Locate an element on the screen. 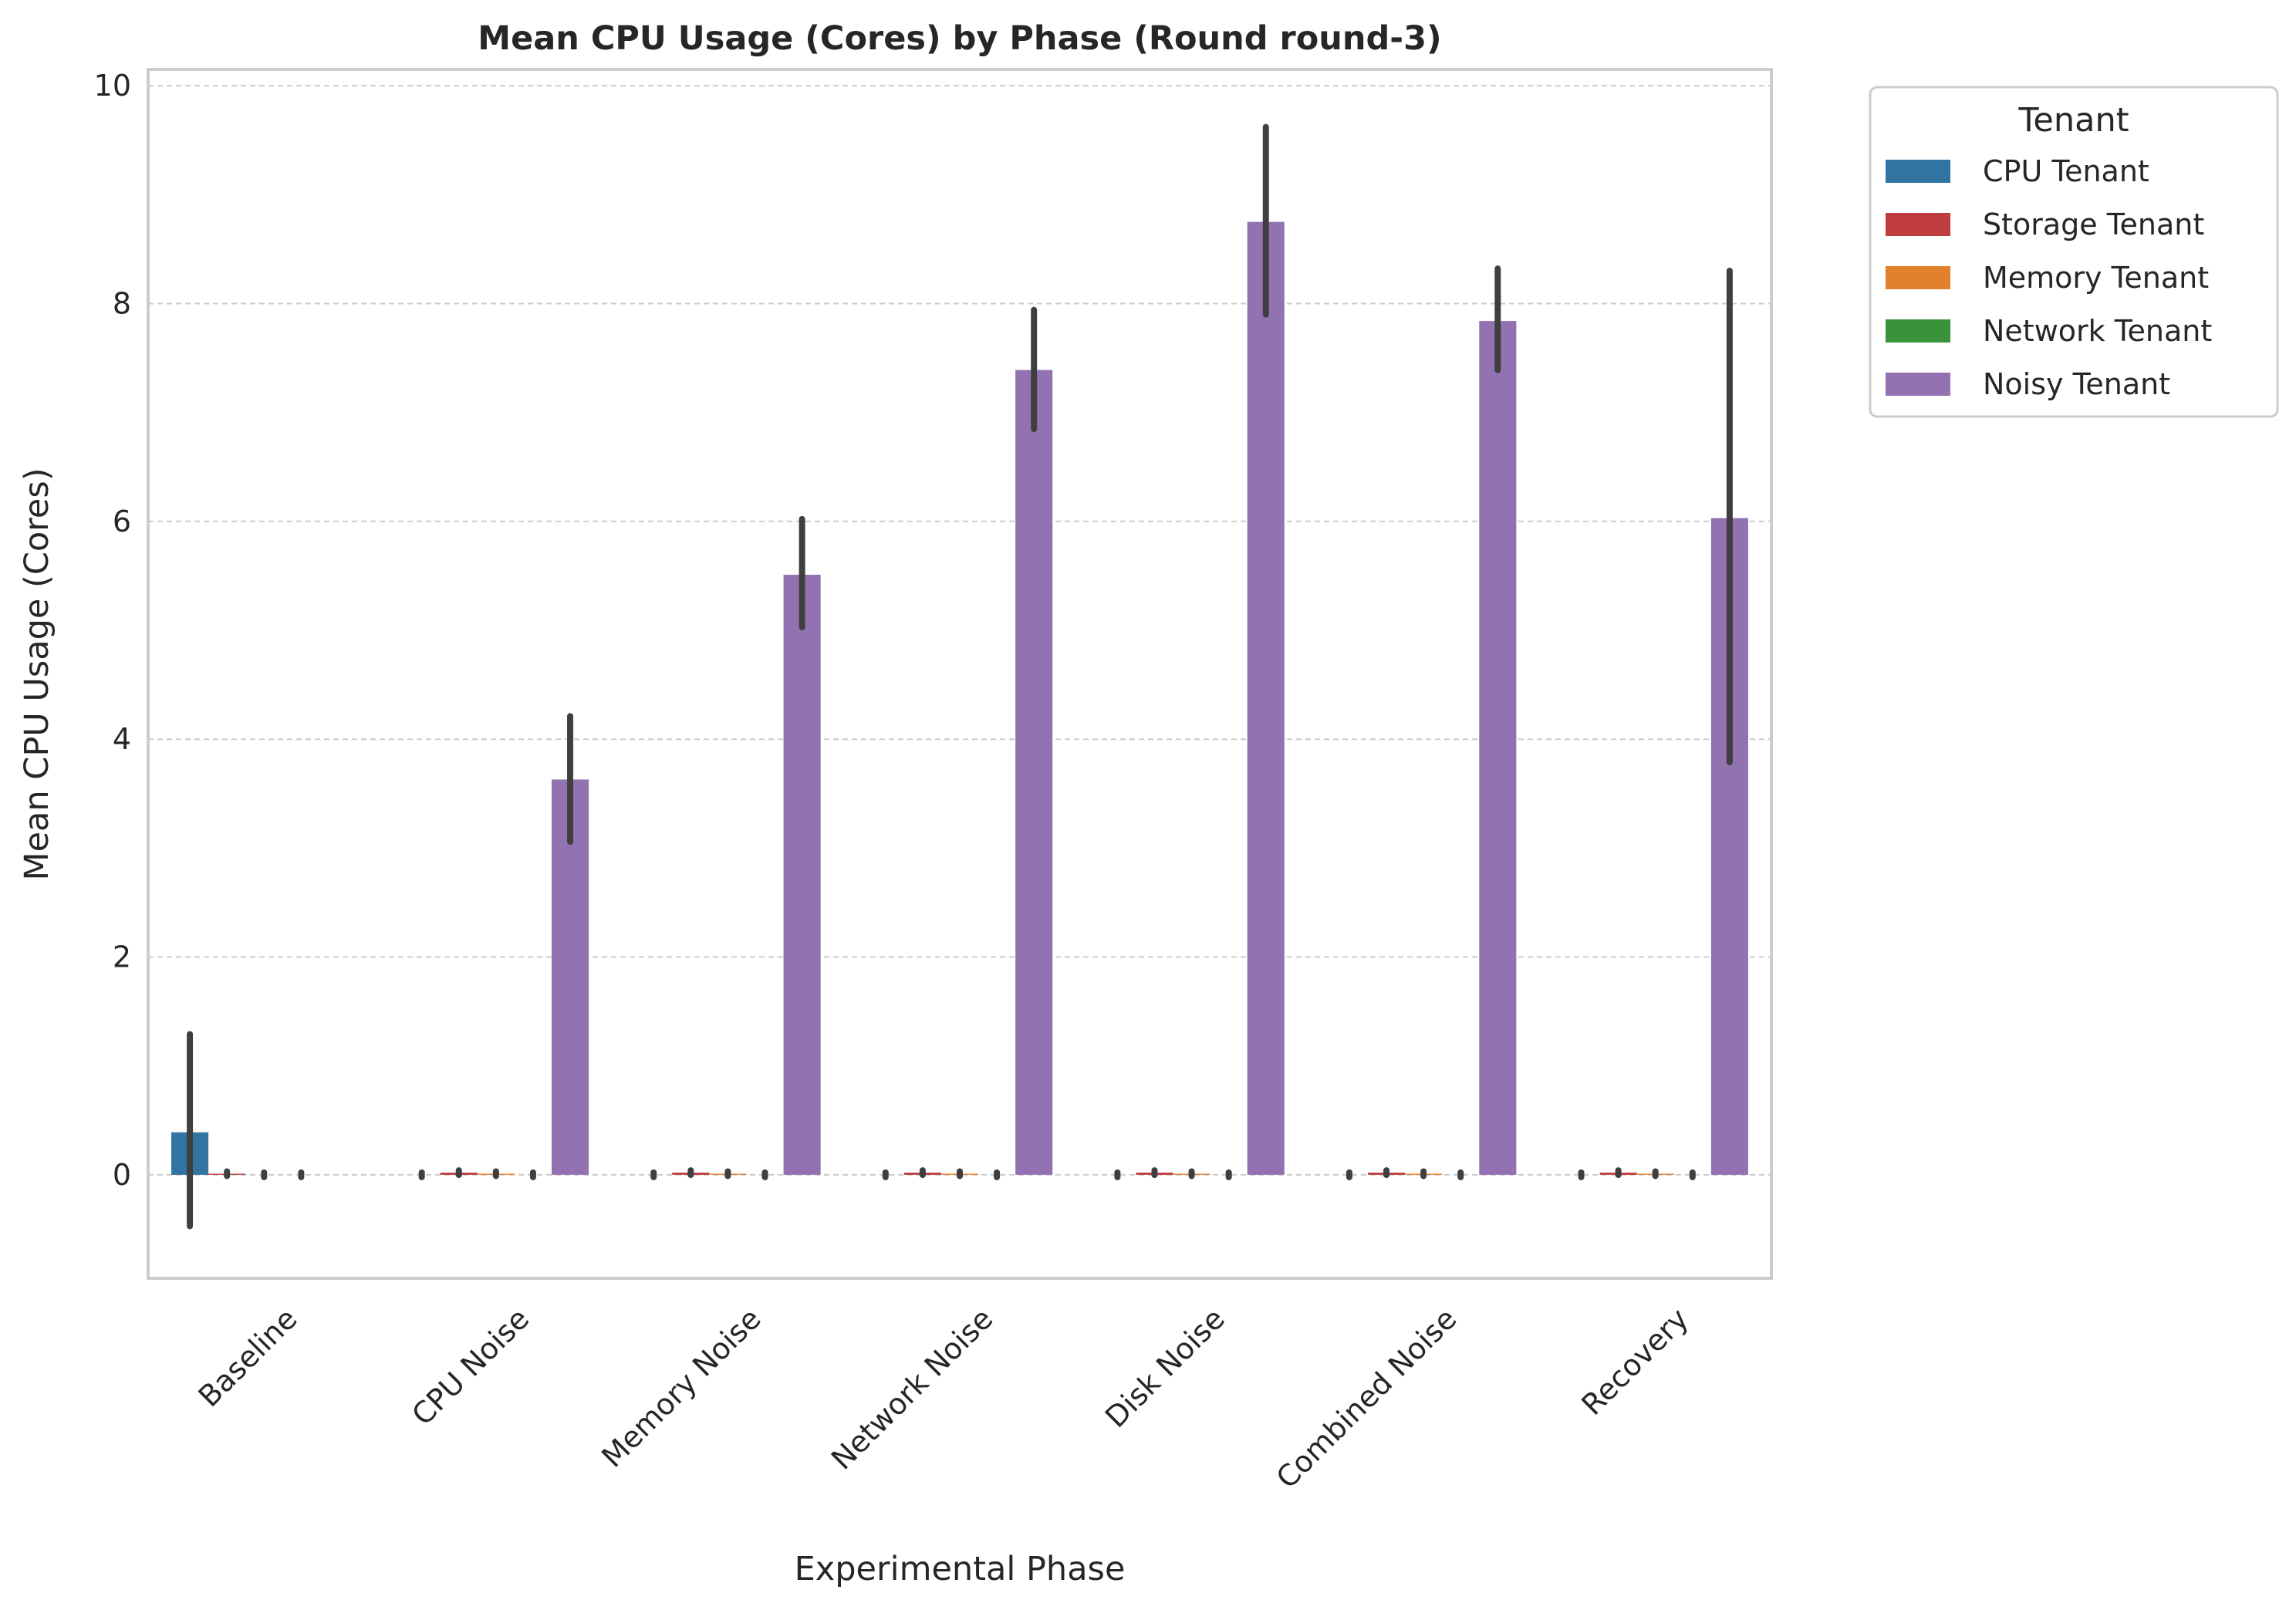 The width and height of the screenshot is (2296, 1610). legend-label: Network Tenant is located at coordinates (2097, 331).